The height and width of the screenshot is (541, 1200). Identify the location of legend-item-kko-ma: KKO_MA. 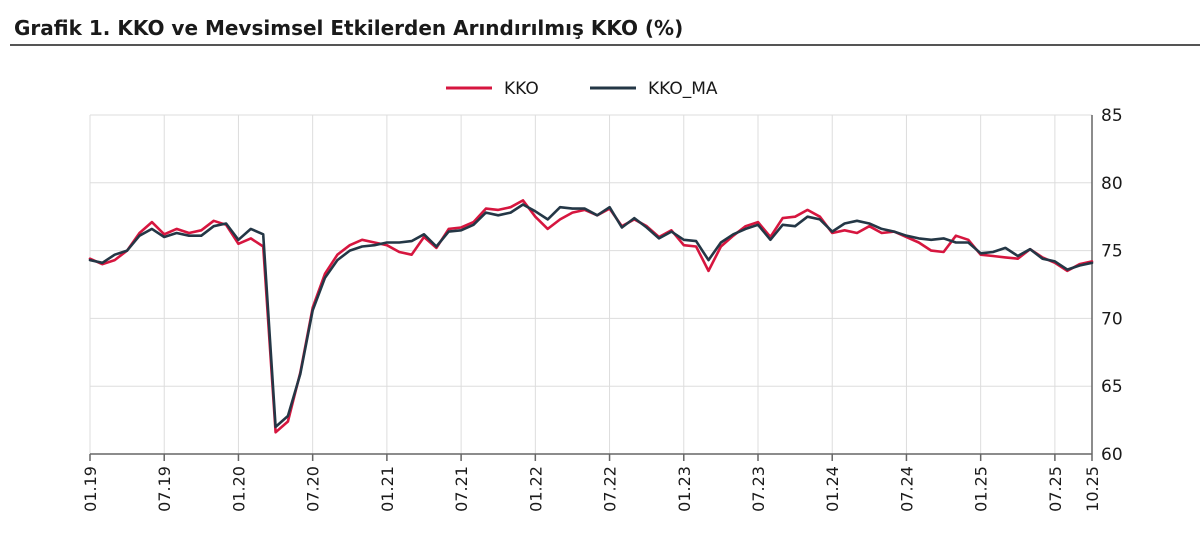
(654, 89).